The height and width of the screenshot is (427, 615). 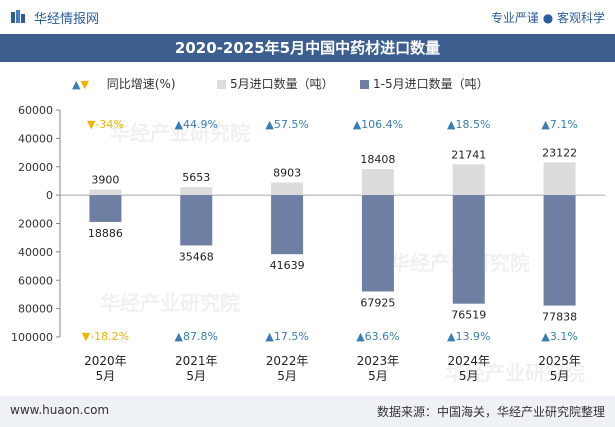 I want to click on cumulative-growth-label: ▲3.1%, so click(x=559, y=336).